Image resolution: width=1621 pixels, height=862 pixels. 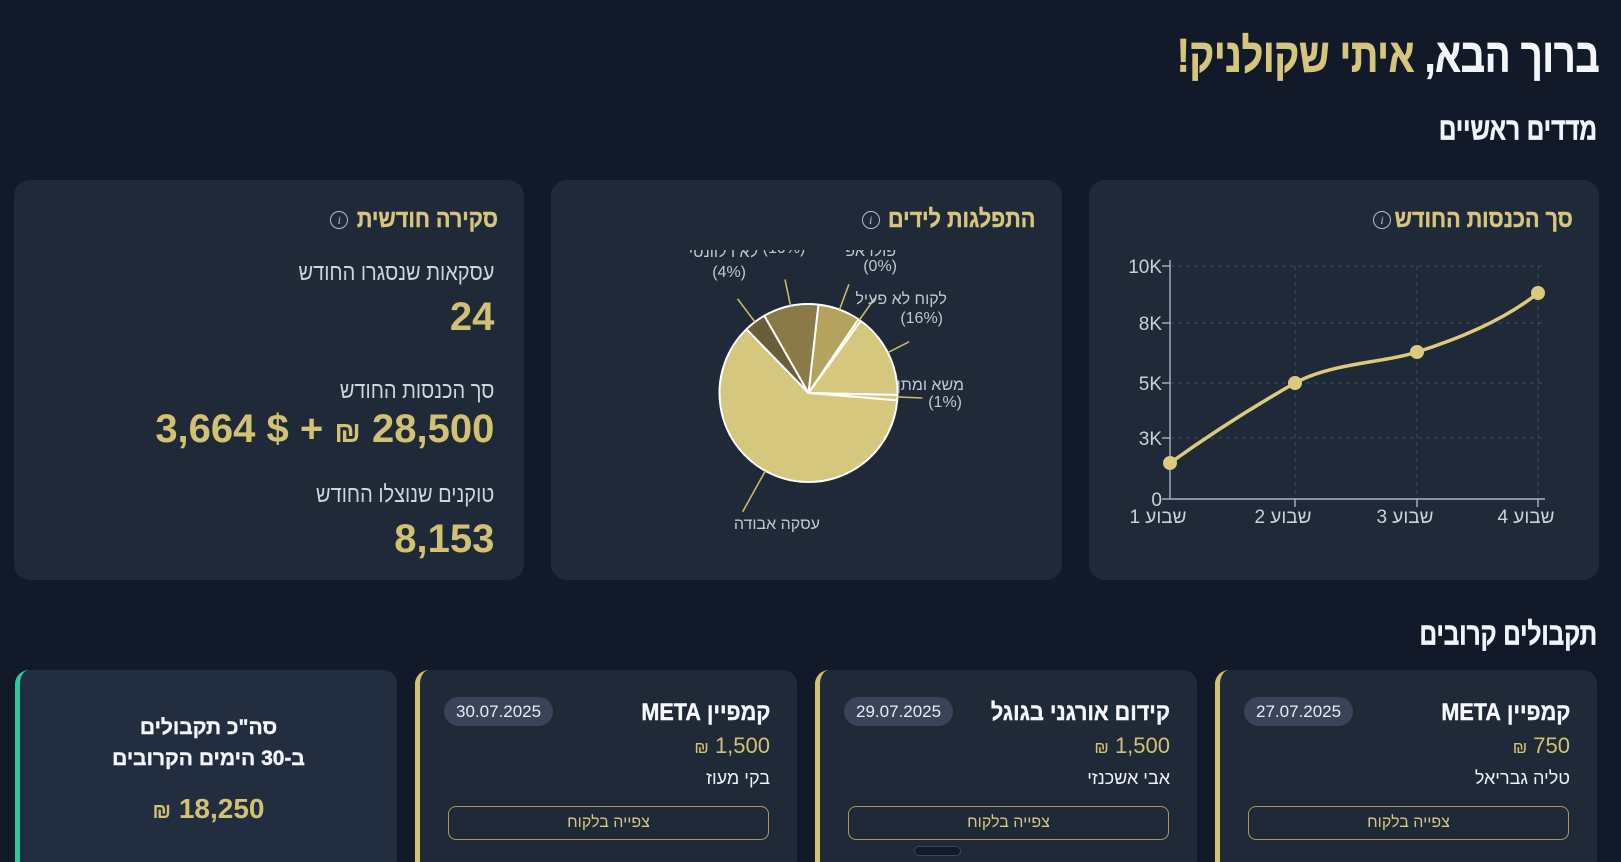 What do you see at coordinates (1404, 517) in the screenshot?
I see `svg-text: שבוע 3` at bounding box center [1404, 517].